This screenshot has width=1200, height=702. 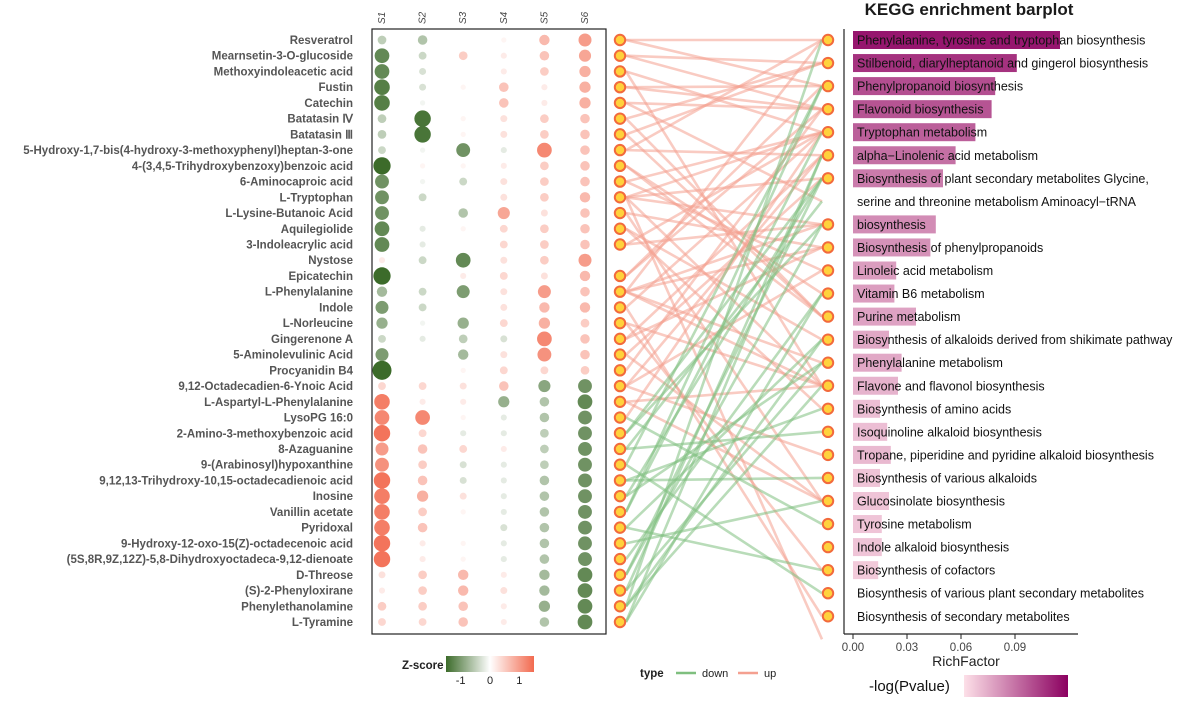 I want to click on metabolite-label: Batatasin Ⅲ, so click(x=321, y=134).